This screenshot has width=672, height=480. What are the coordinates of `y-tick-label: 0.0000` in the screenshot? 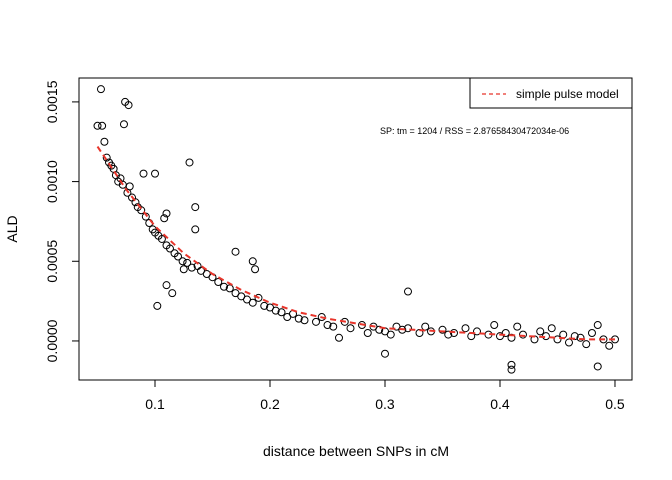 It's located at (52, 340).